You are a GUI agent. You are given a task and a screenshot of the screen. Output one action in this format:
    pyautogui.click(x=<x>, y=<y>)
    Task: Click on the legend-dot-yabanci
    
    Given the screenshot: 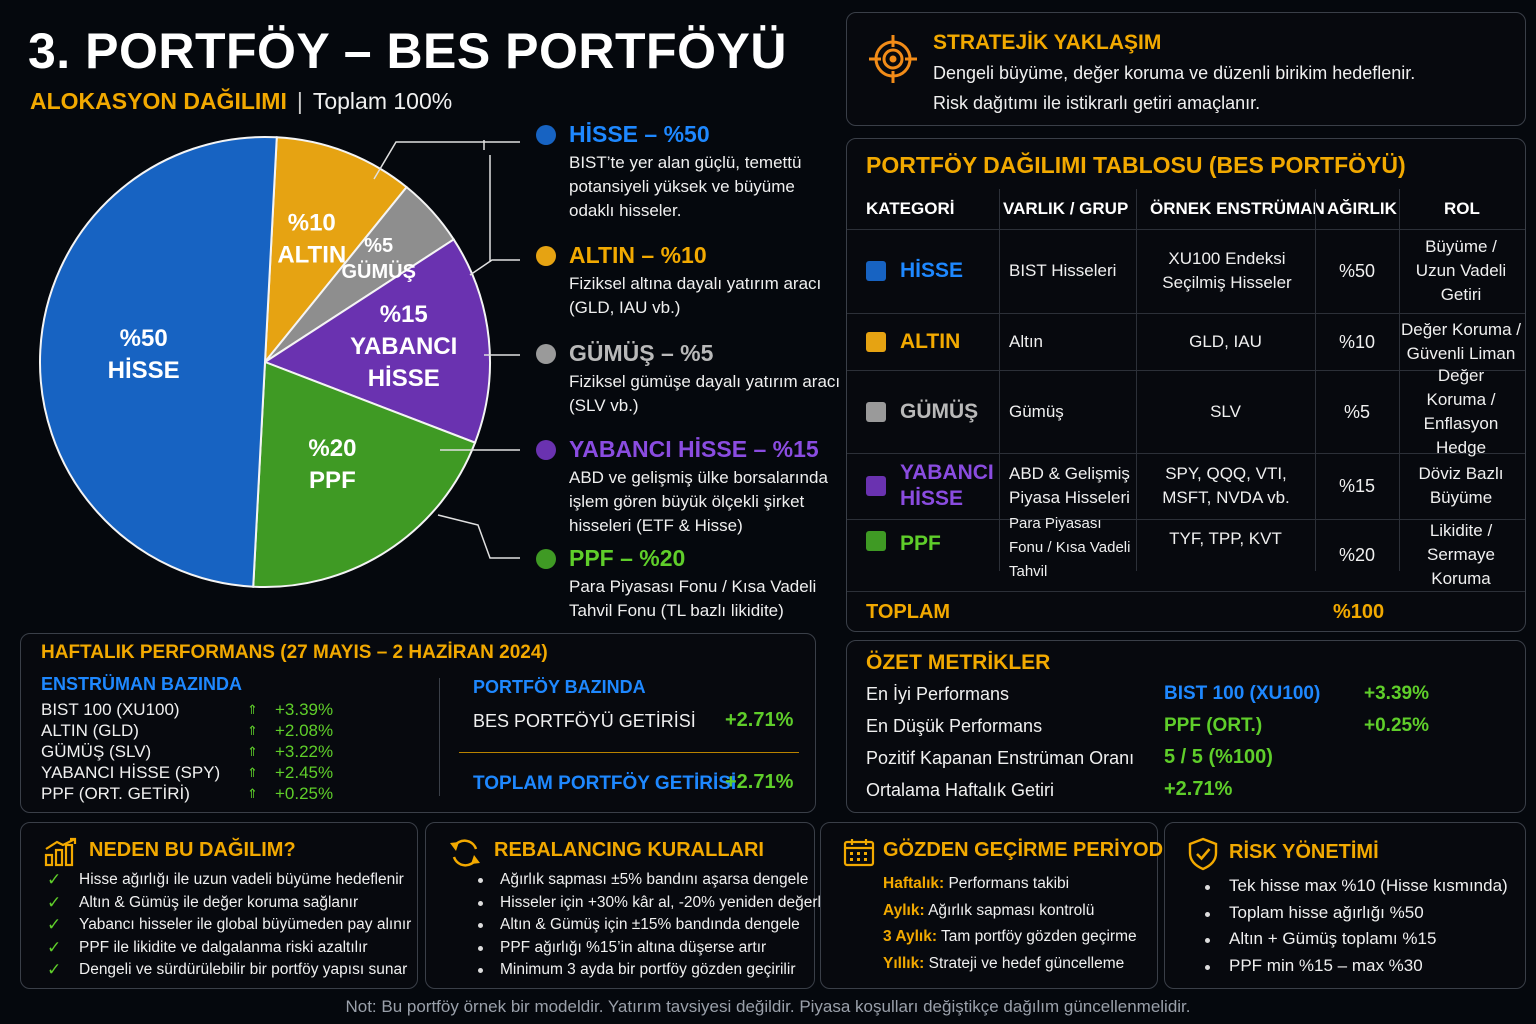 What is the action you would take?
    pyautogui.click(x=546, y=450)
    